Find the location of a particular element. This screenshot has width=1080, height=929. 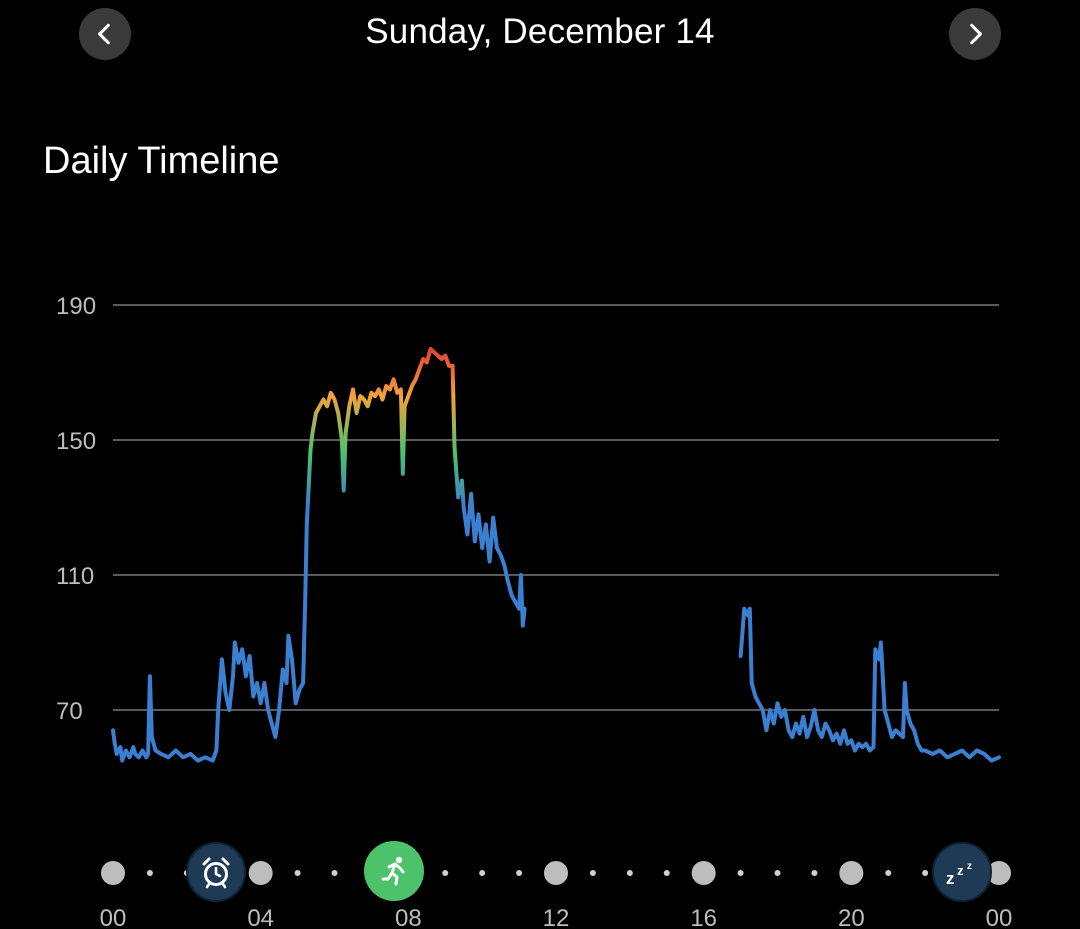

sleep-event-button: z z z is located at coordinates (962, 872).